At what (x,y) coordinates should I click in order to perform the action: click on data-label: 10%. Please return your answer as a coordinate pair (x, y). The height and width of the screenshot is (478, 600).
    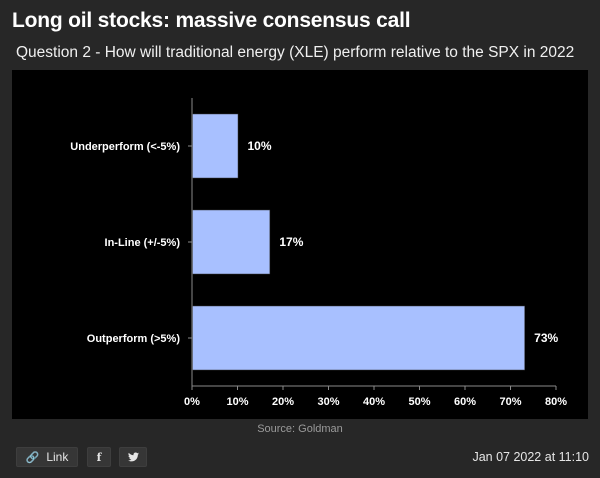
    Looking at the image, I should click on (260, 146).